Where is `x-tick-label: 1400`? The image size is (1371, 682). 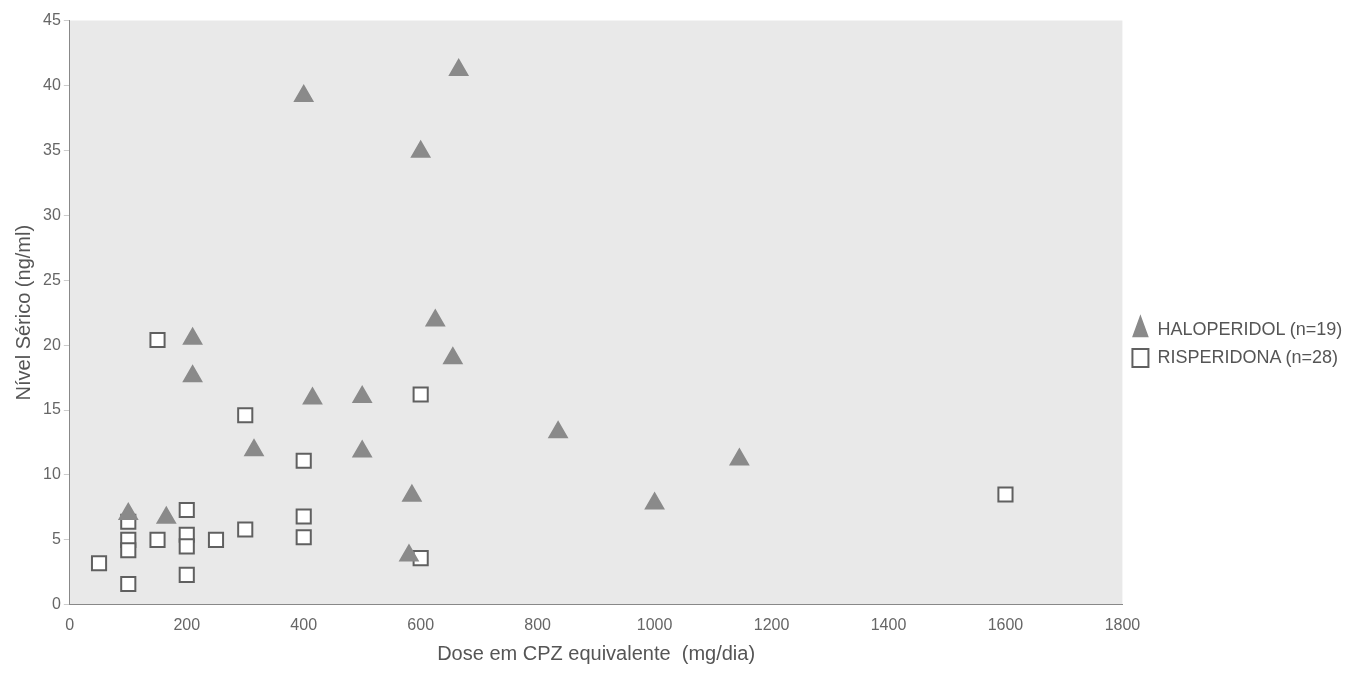
x-tick-label: 1400 is located at coordinates (888, 624).